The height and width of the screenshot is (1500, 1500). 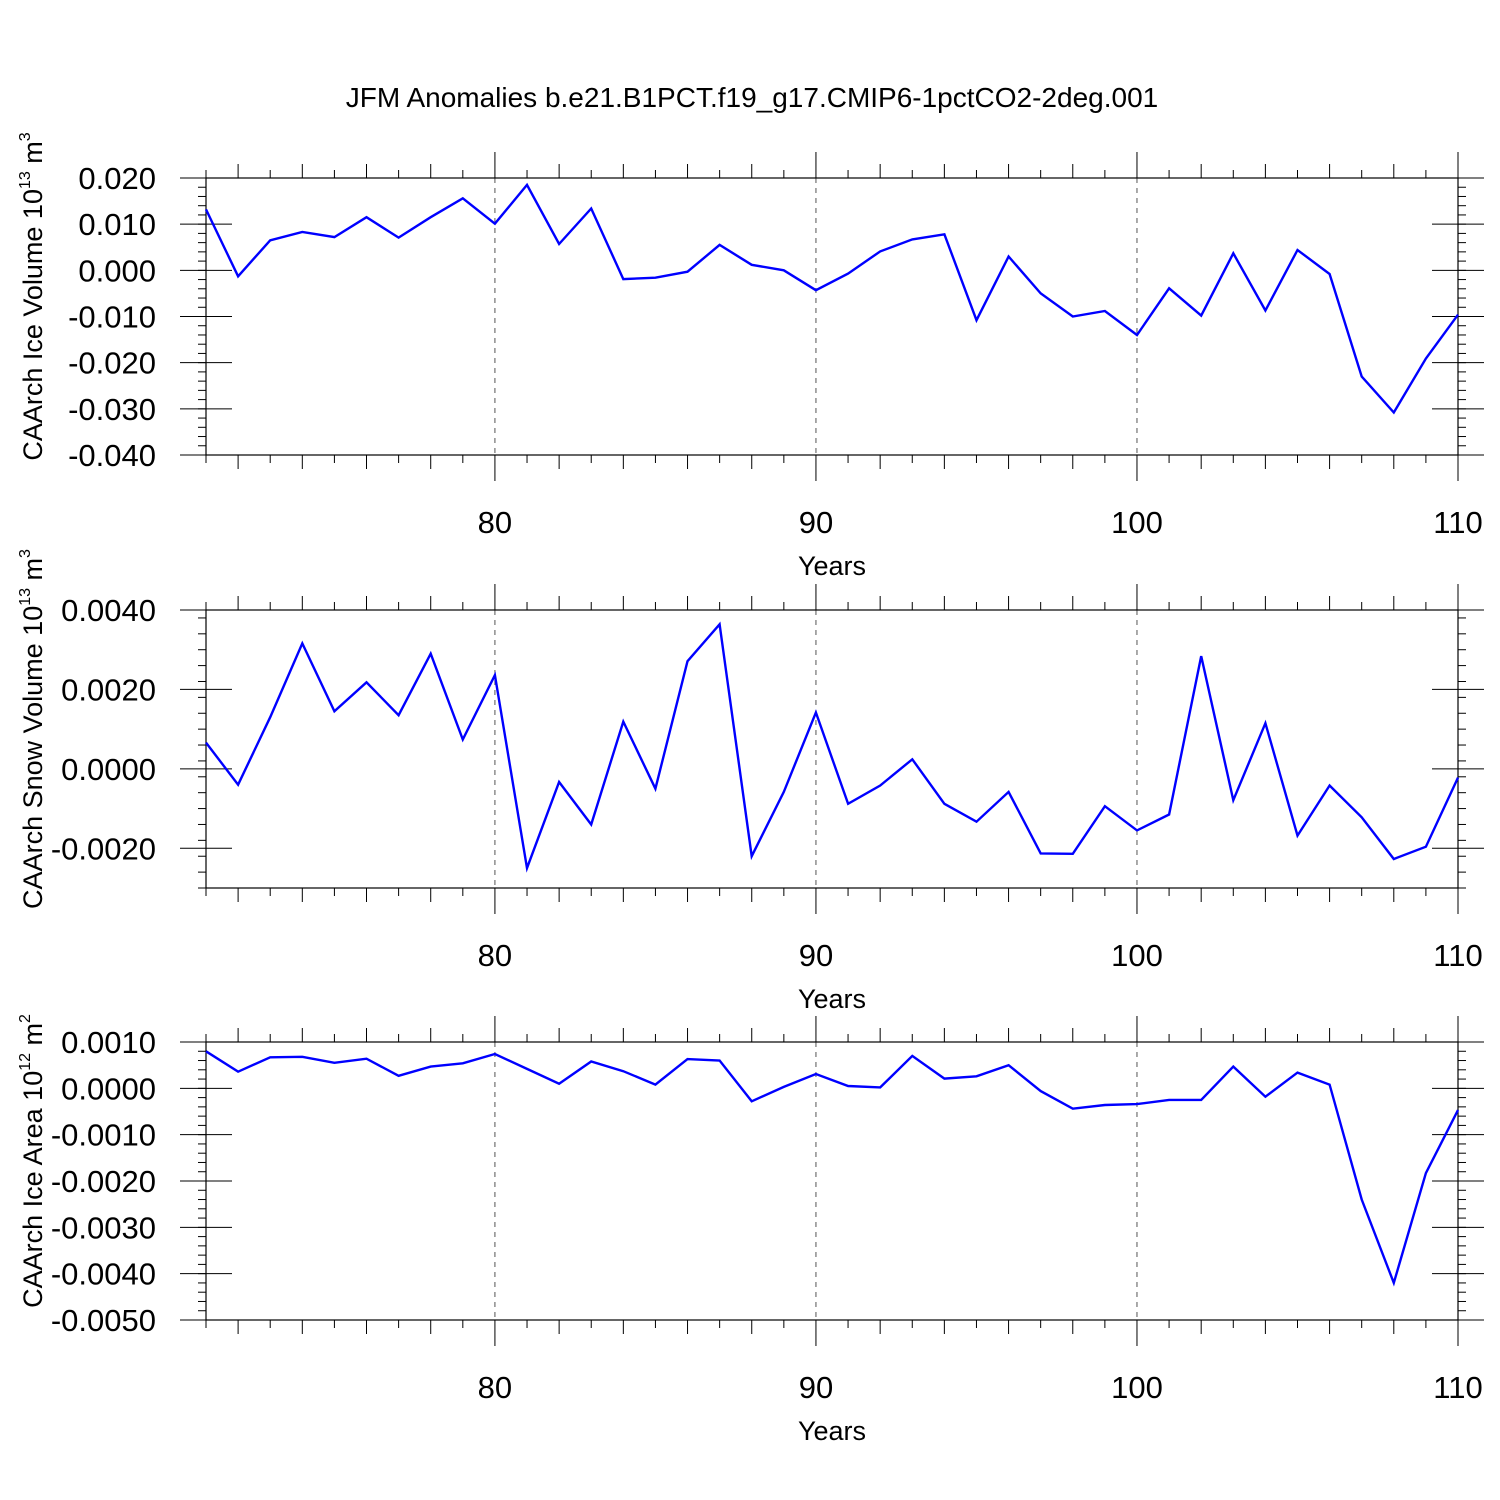 I want to click on y-tick-label: -0.030, so click(x=112, y=409).